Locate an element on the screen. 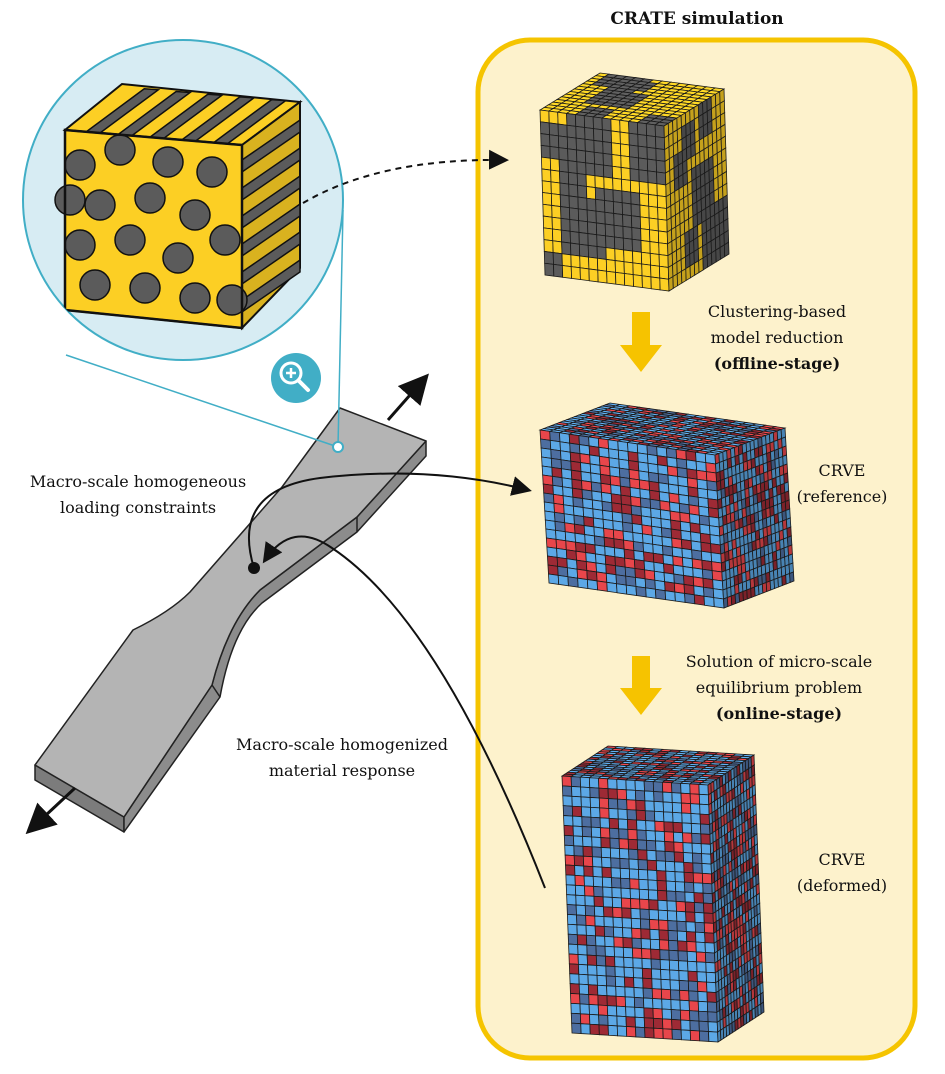  loading-constraints-arrow is located at coordinates (389, 520).